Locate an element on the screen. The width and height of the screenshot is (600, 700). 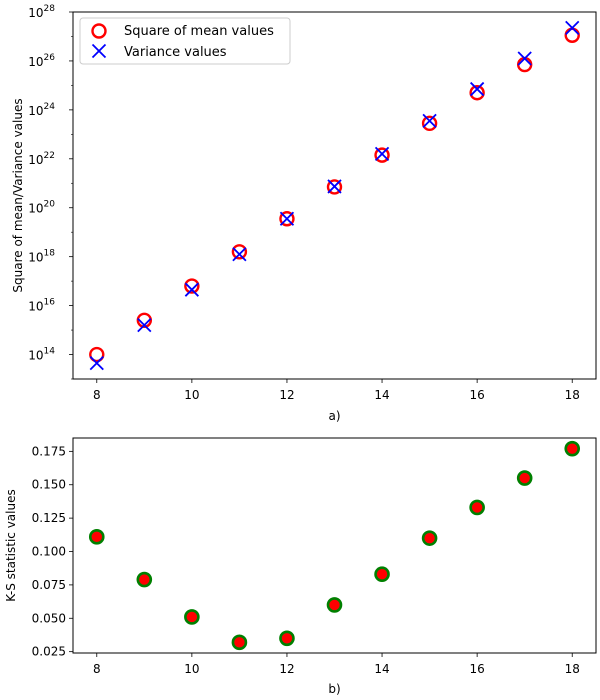
y-tick-label: 1020 is located at coordinates (41, 208).